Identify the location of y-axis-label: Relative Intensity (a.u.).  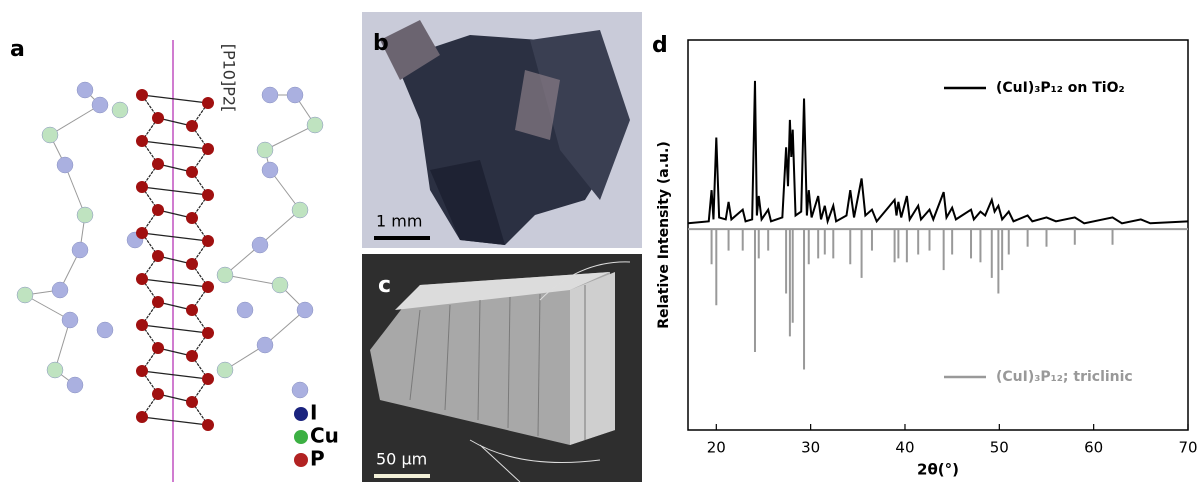
(664, 235).